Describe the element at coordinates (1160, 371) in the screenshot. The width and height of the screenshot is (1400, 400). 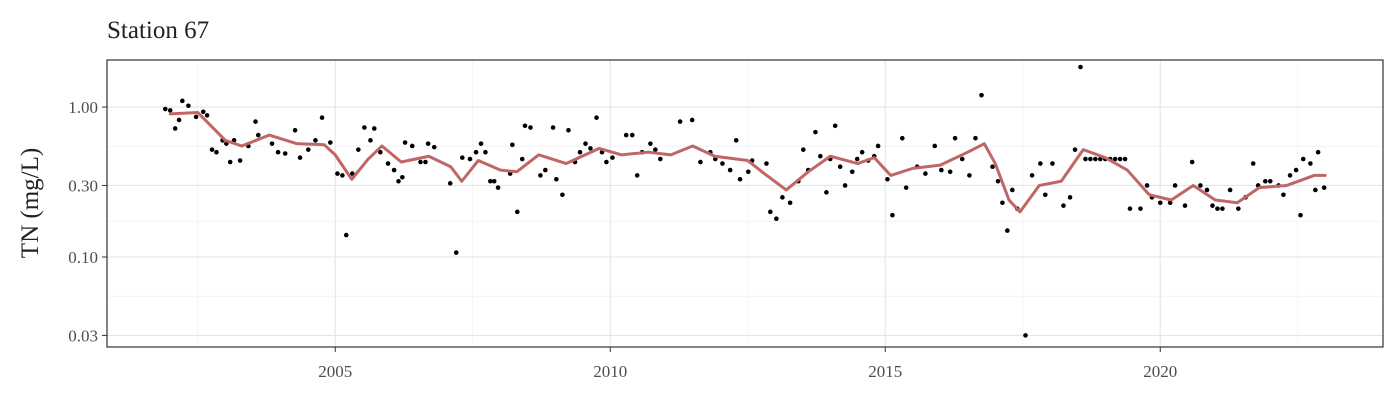
I see `x-tick-label: 2020` at that location.